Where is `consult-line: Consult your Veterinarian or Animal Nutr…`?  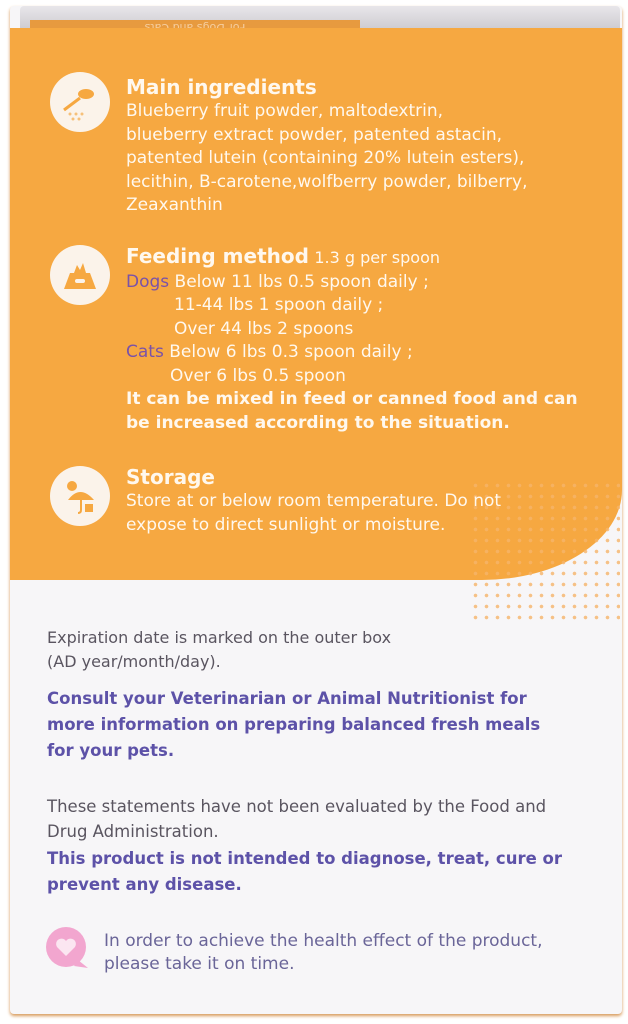 consult-line: Consult your Veterinarian or Animal Nutr… is located at coordinates (287, 698).